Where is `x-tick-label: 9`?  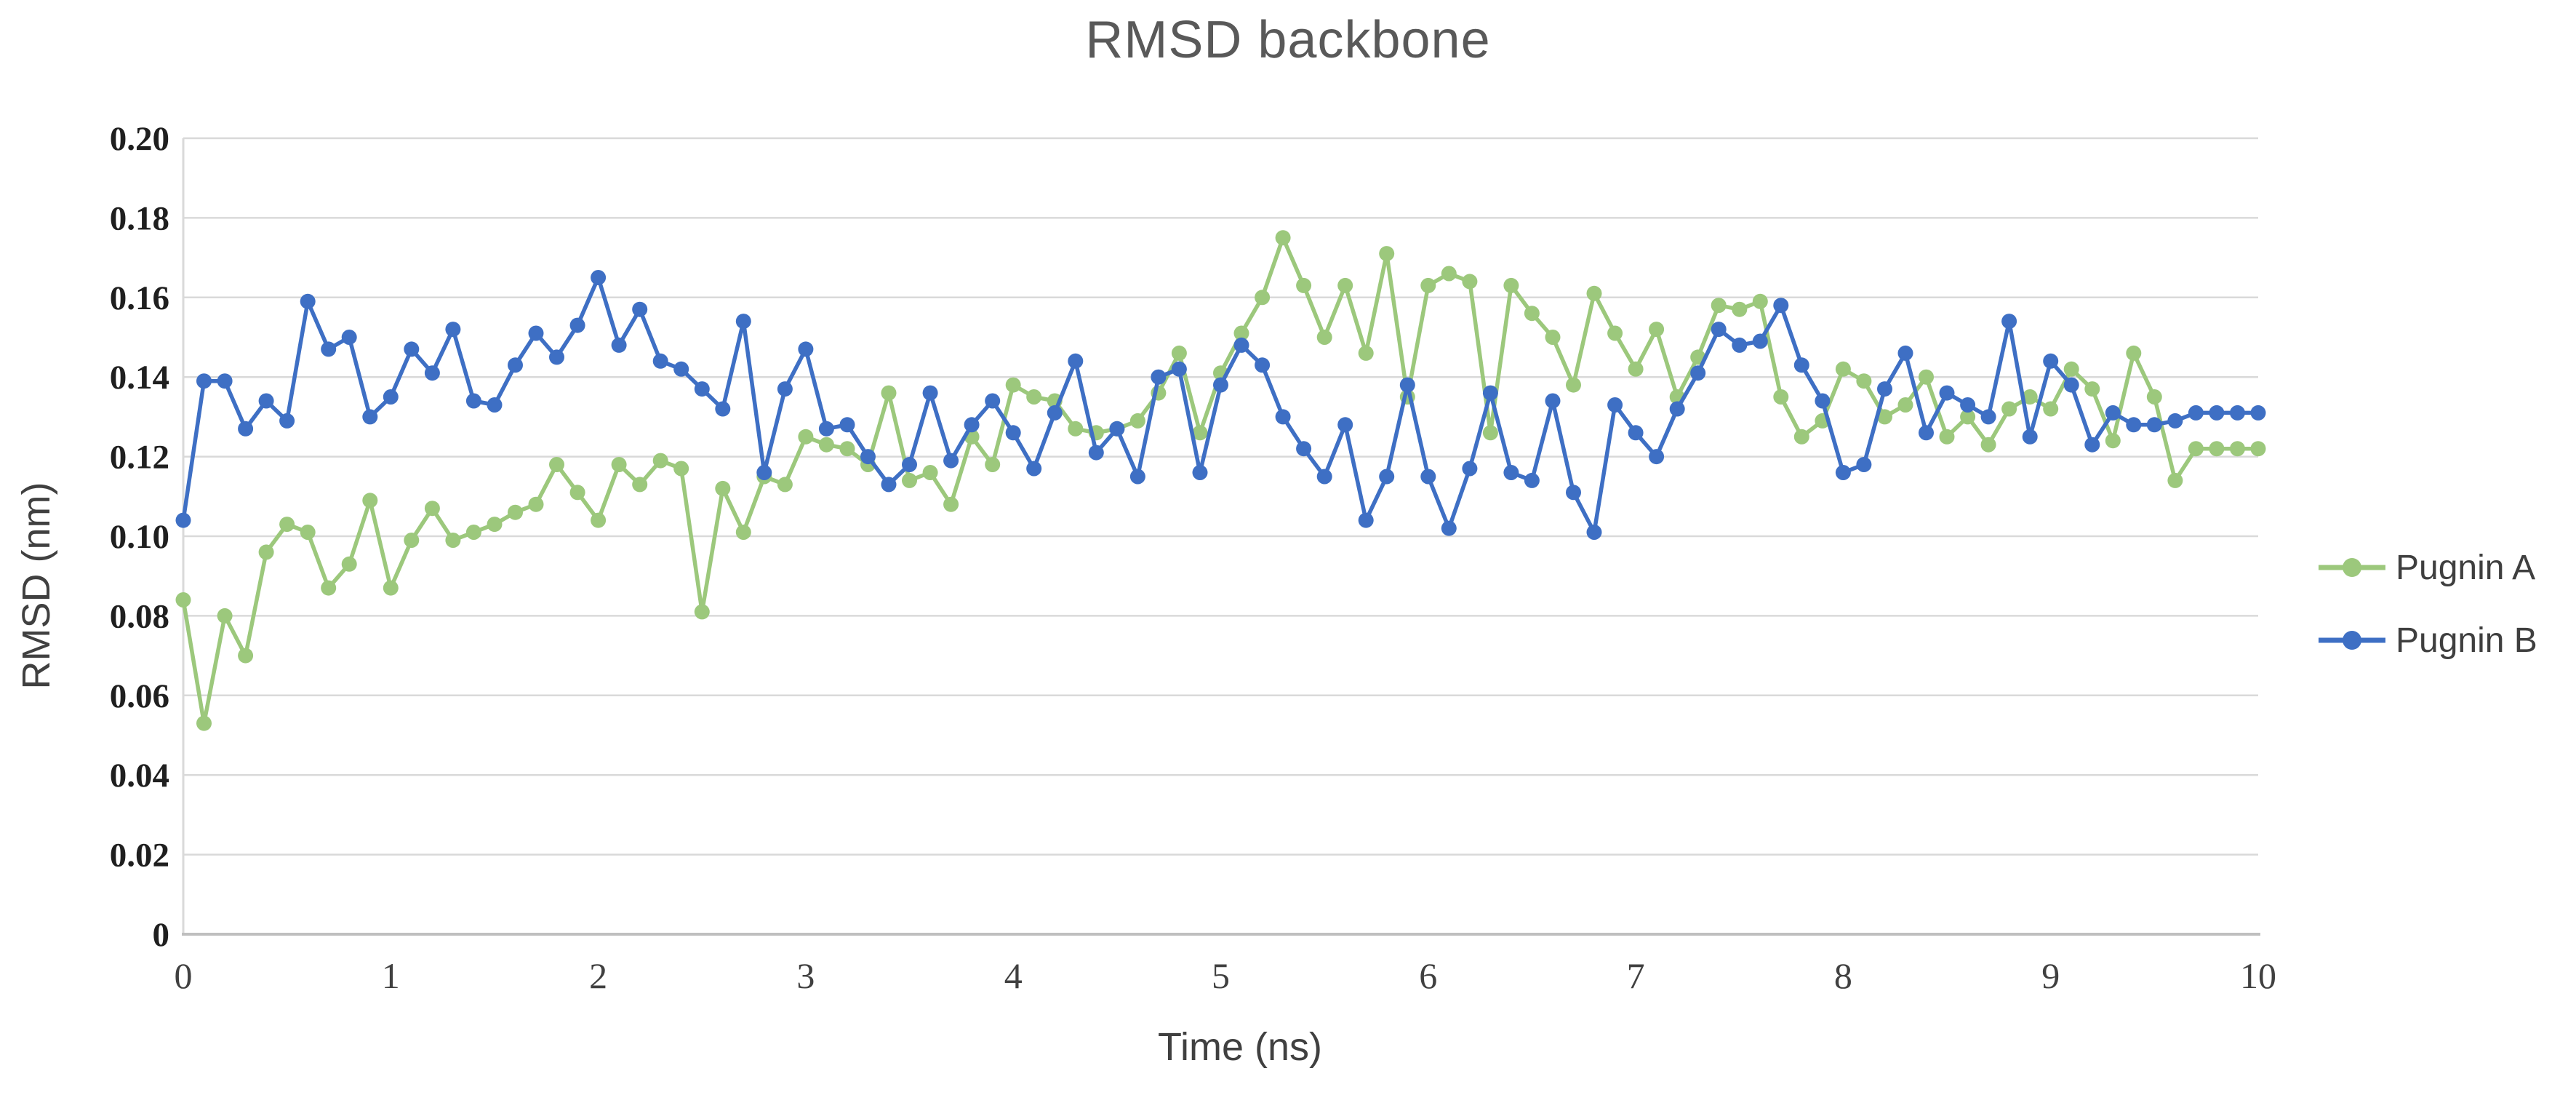 x-tick-label: 9 is located at coordinates (2050, 975).